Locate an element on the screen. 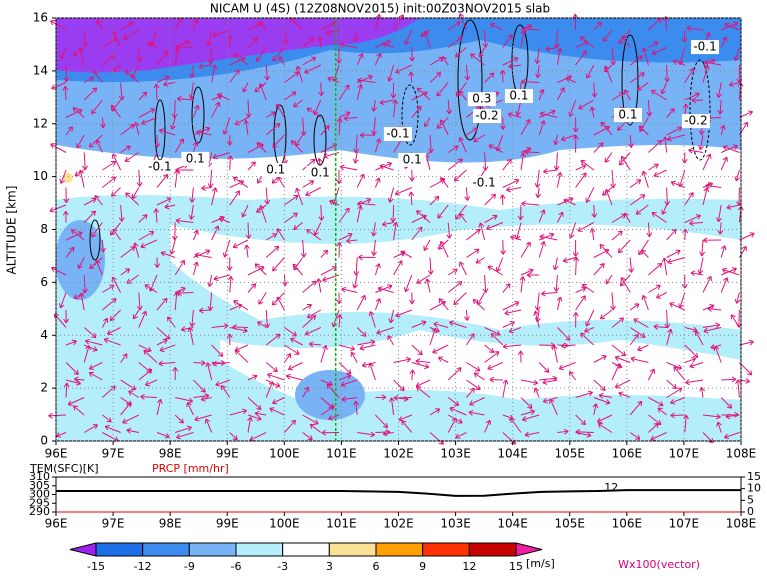 This screenshot has width=767, height=579. contour is located at coordinates (470, 80).